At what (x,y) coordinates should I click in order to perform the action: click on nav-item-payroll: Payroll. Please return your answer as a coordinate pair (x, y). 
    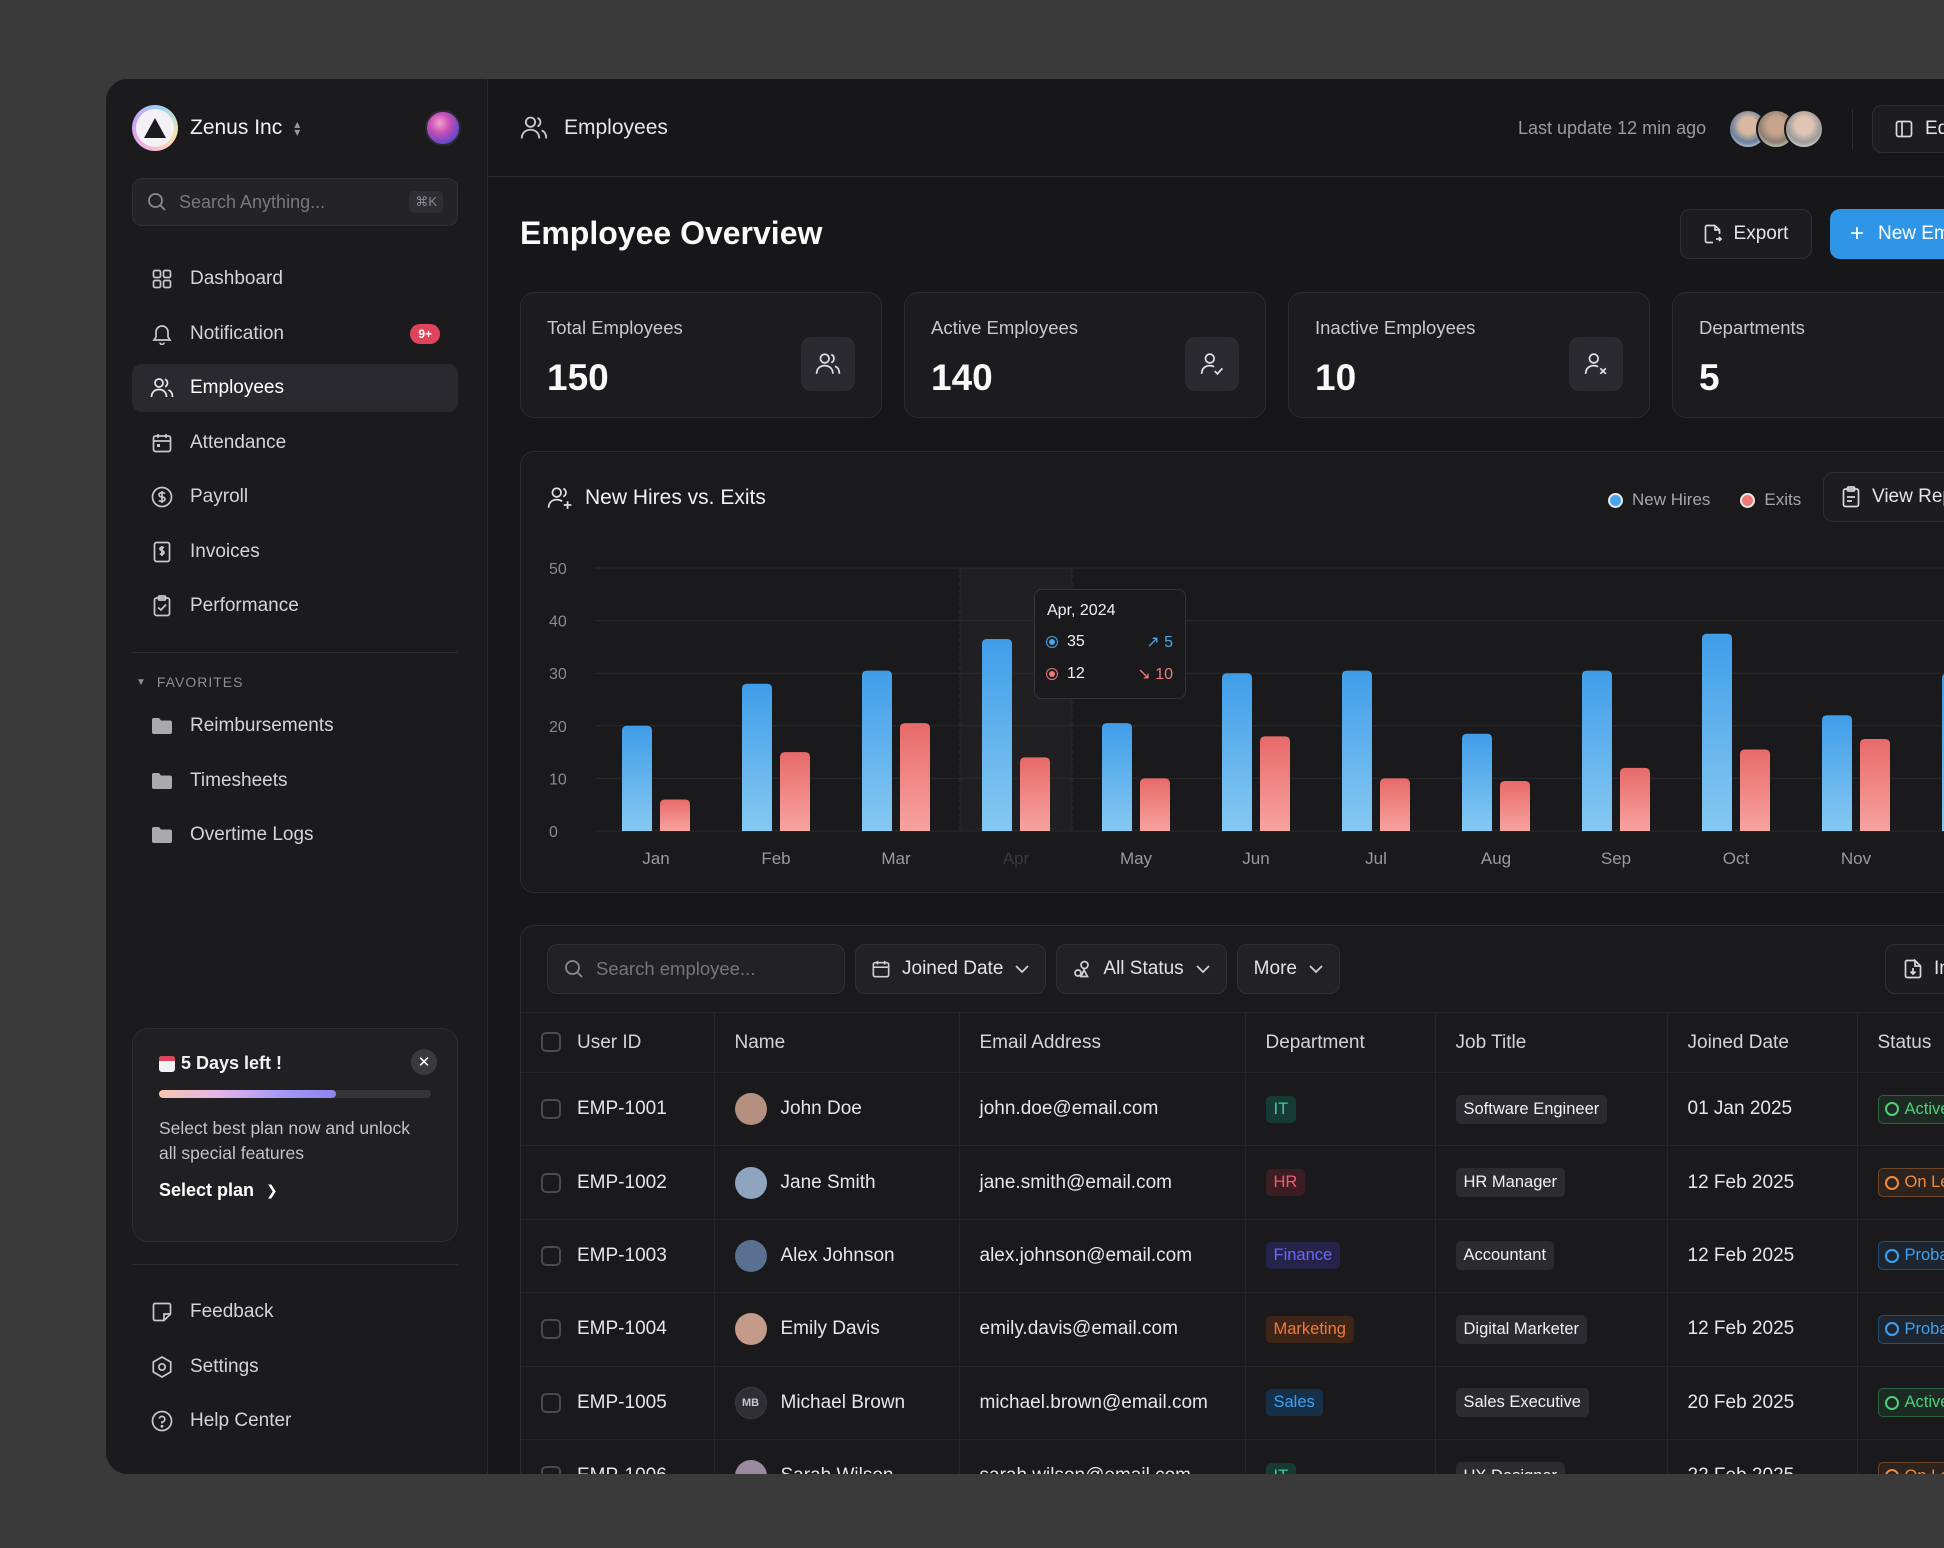
    Looking at the image, I should click on (295, 497).